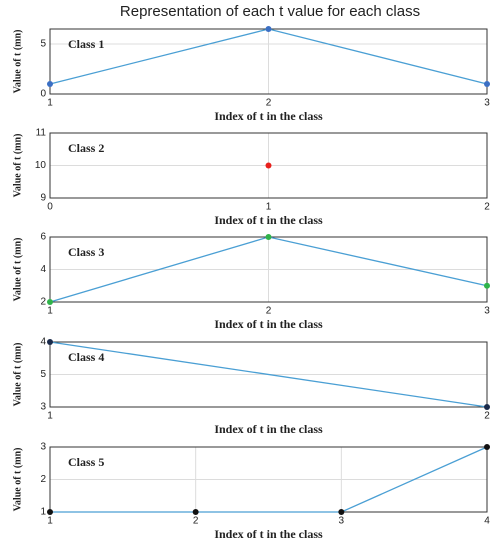  Describe the element at coordinates (41, 133) in the screenshot. I see `y-tick-label: 11` at that location.